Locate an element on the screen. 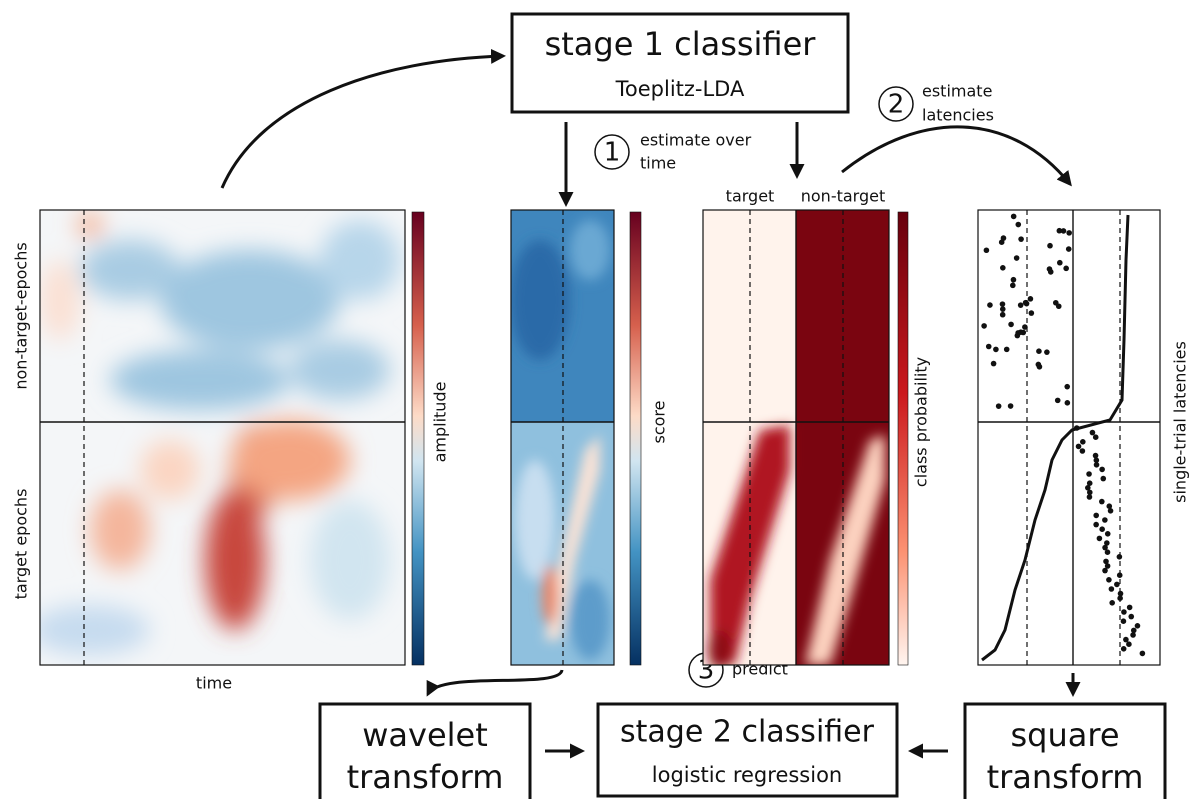 Image resolution: width=1194 pixels, height=803 pixels. step-label: estimate is located at coordinates (957, 91).